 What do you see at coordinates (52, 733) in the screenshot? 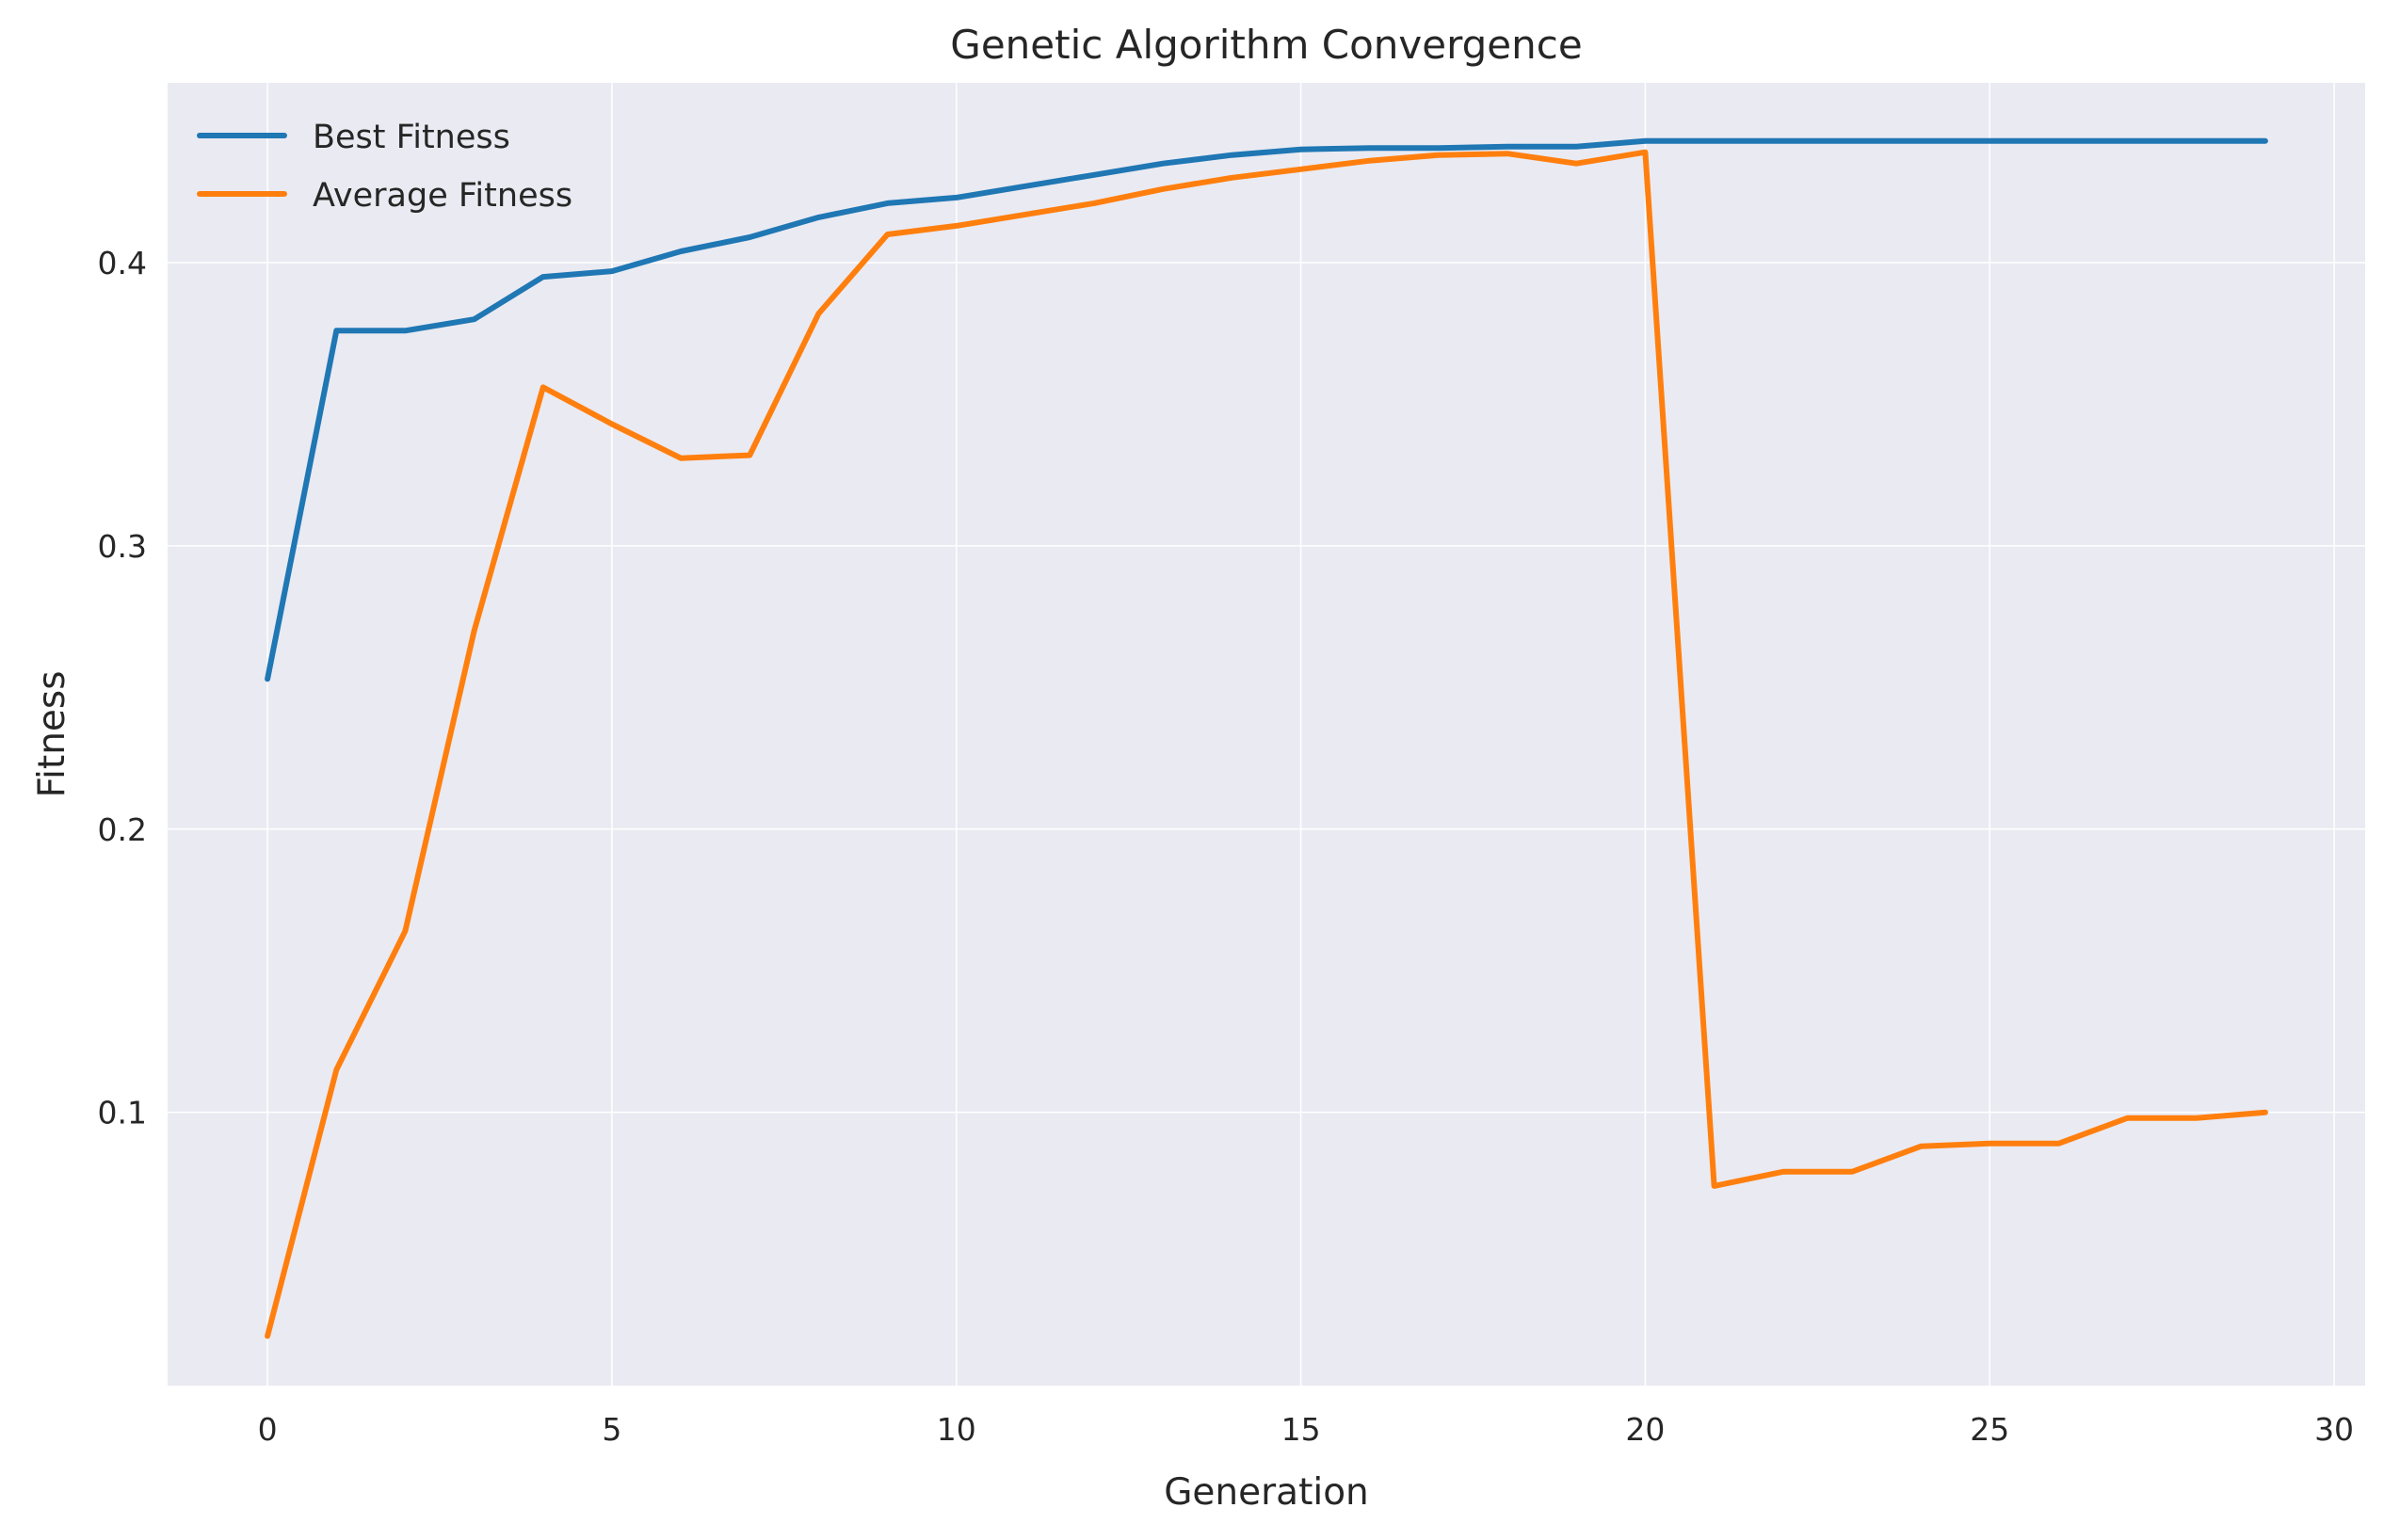
I see `y-axis-label: Fitness` at bounding box center [52, 733].